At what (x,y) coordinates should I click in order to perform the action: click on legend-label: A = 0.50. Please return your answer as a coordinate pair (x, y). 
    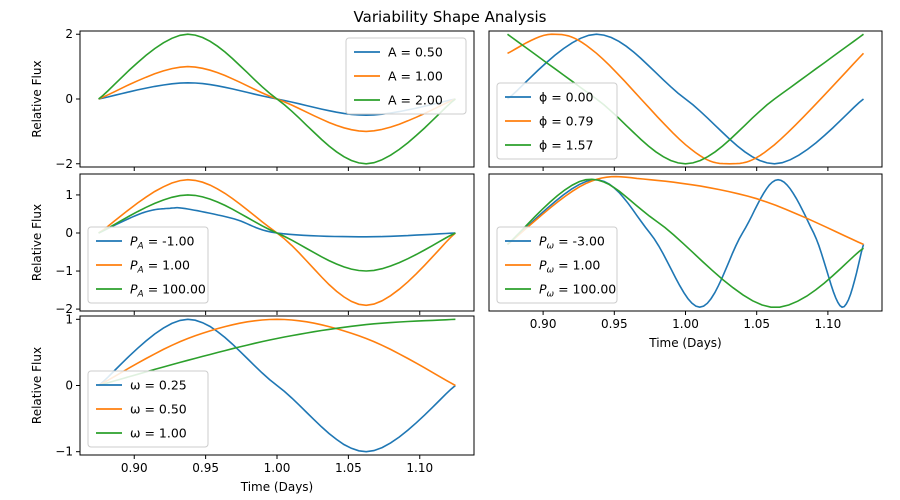
    Looking at the image, I should click on (415, 52).